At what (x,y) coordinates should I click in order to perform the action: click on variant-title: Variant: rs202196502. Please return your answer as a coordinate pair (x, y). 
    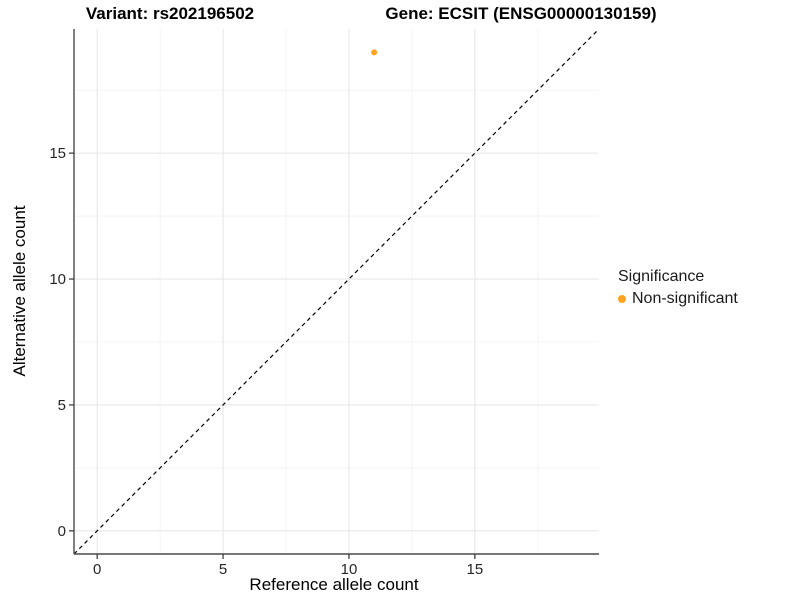
    Looking at the image, I should click on (170, 13).